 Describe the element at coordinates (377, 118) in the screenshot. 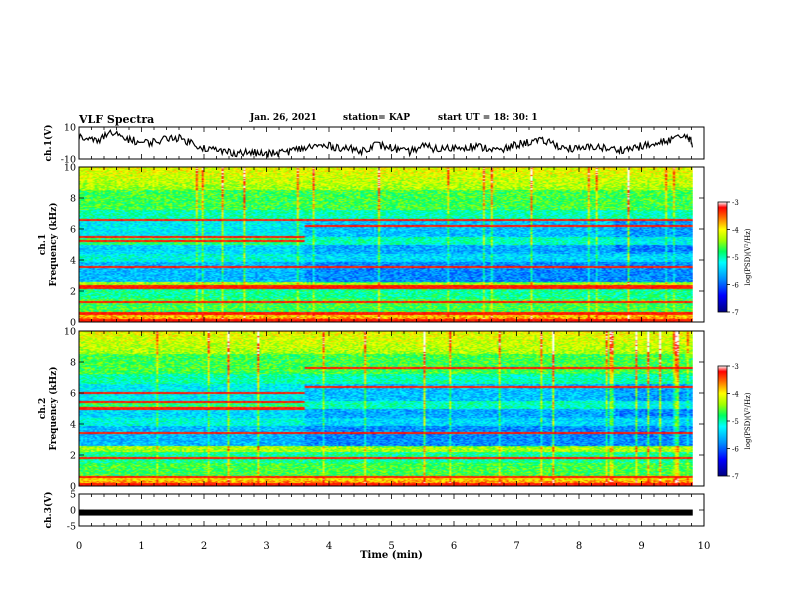

I see `station-label: station= KAP` at that location.